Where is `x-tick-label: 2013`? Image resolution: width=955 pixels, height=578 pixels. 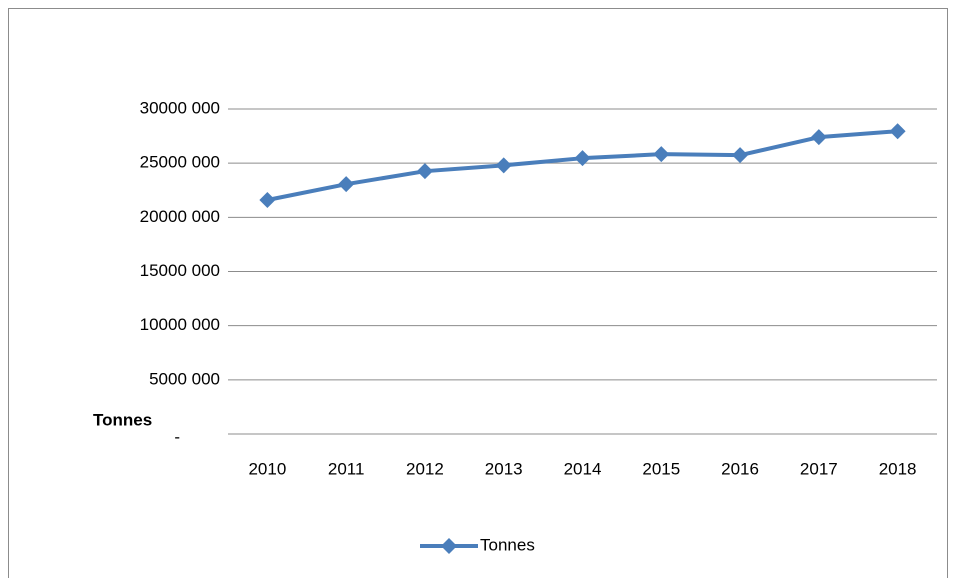 x-tick-label: 2013 is located at coordinates (504, 468).